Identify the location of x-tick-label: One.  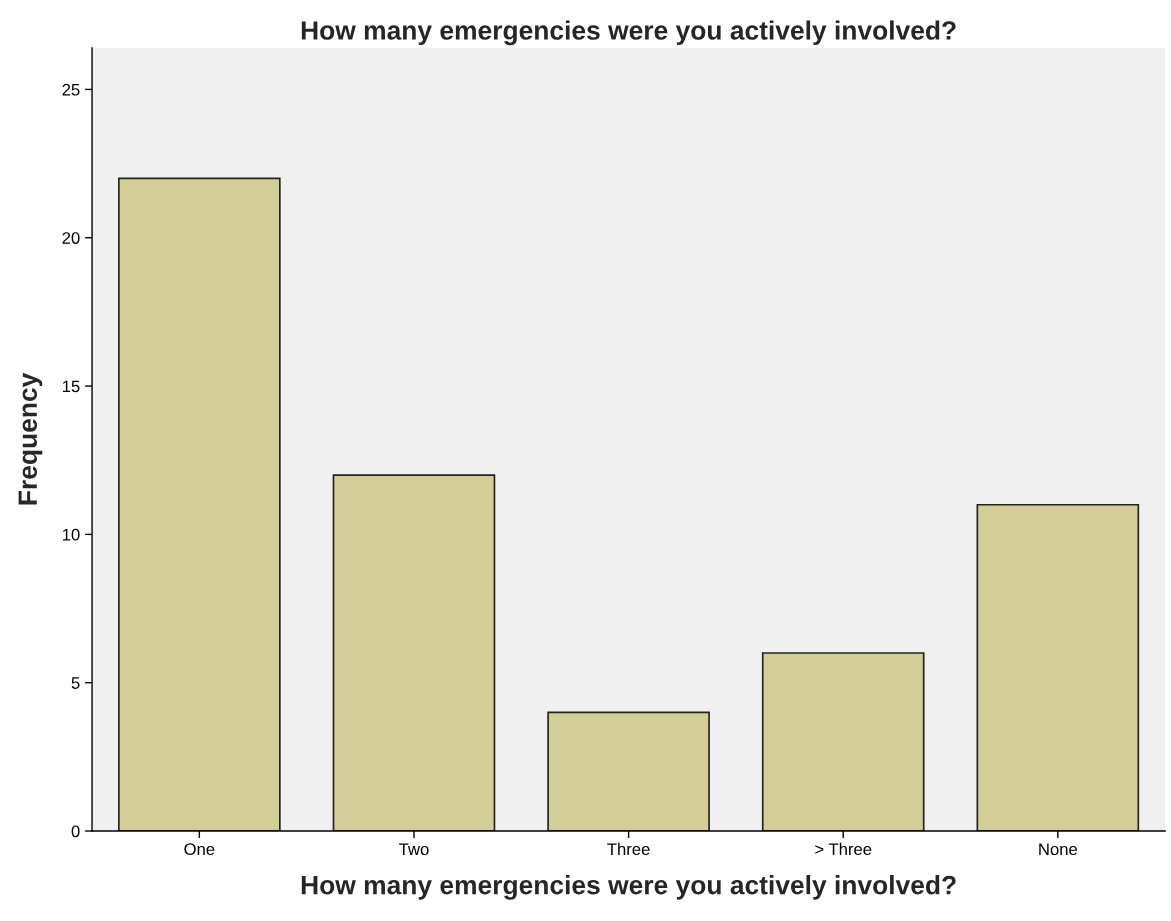
(199, 849).